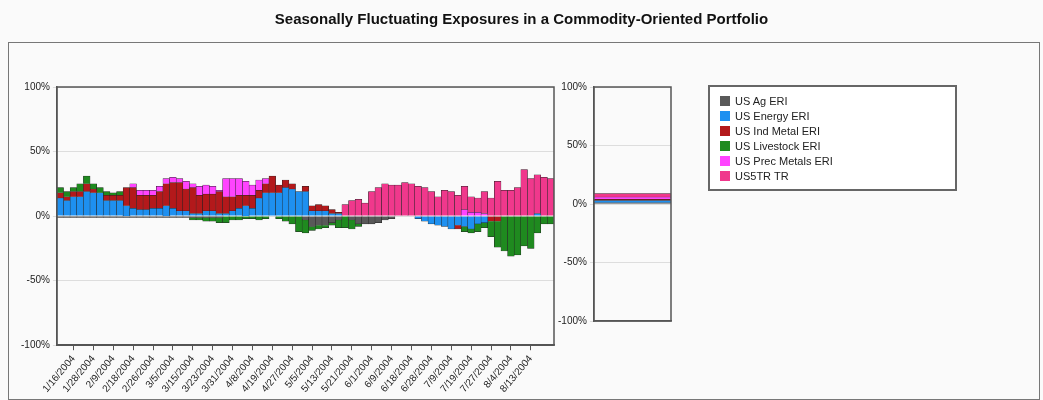 The image size is (1043, 400). Describe the element at coordinates (521, 18) in the screenshot. I see `chart-title: Seasonally Fluctuating Exposures in a Commodity-Oriented Portfolio` at that location.